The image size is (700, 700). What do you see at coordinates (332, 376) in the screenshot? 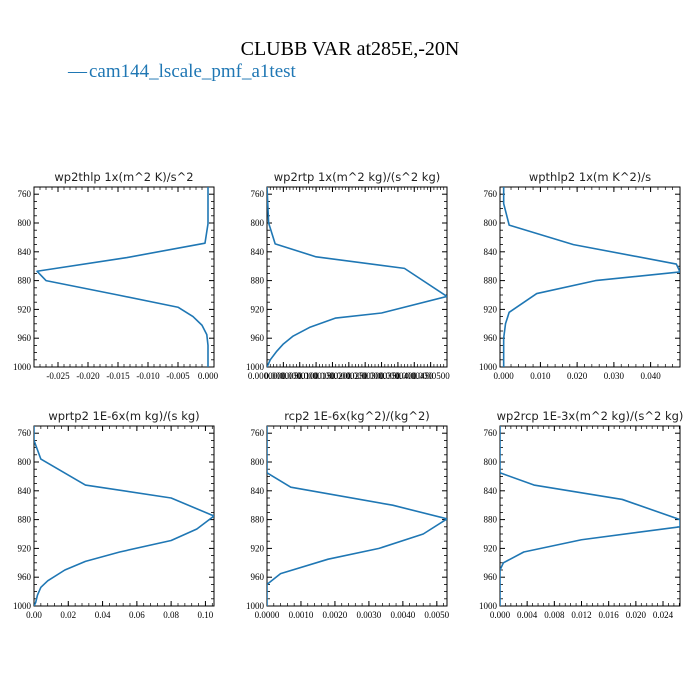
I see `x-tick-label: 0.0000200` at bounding box center [332, 376].